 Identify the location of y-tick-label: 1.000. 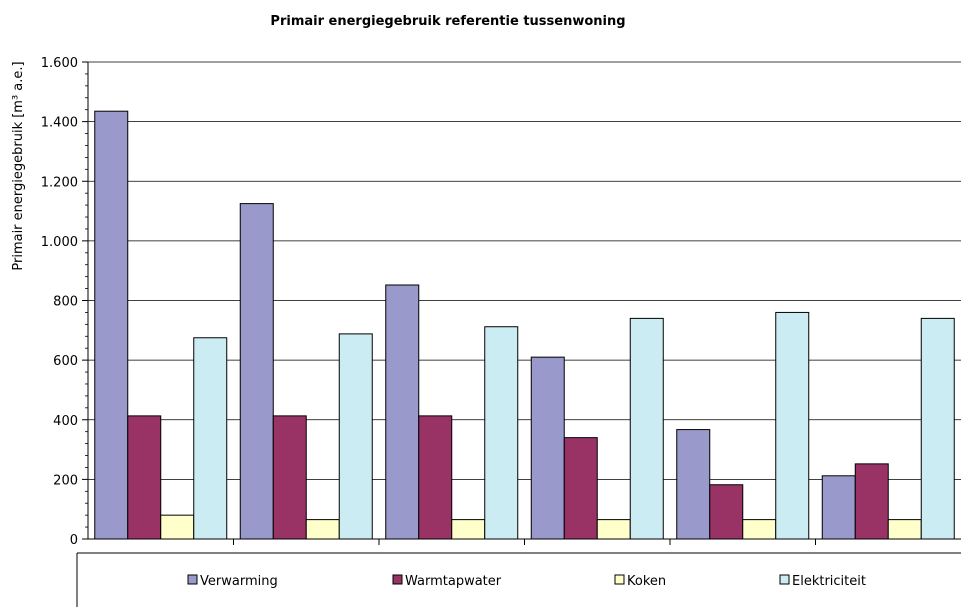
(59, 242).